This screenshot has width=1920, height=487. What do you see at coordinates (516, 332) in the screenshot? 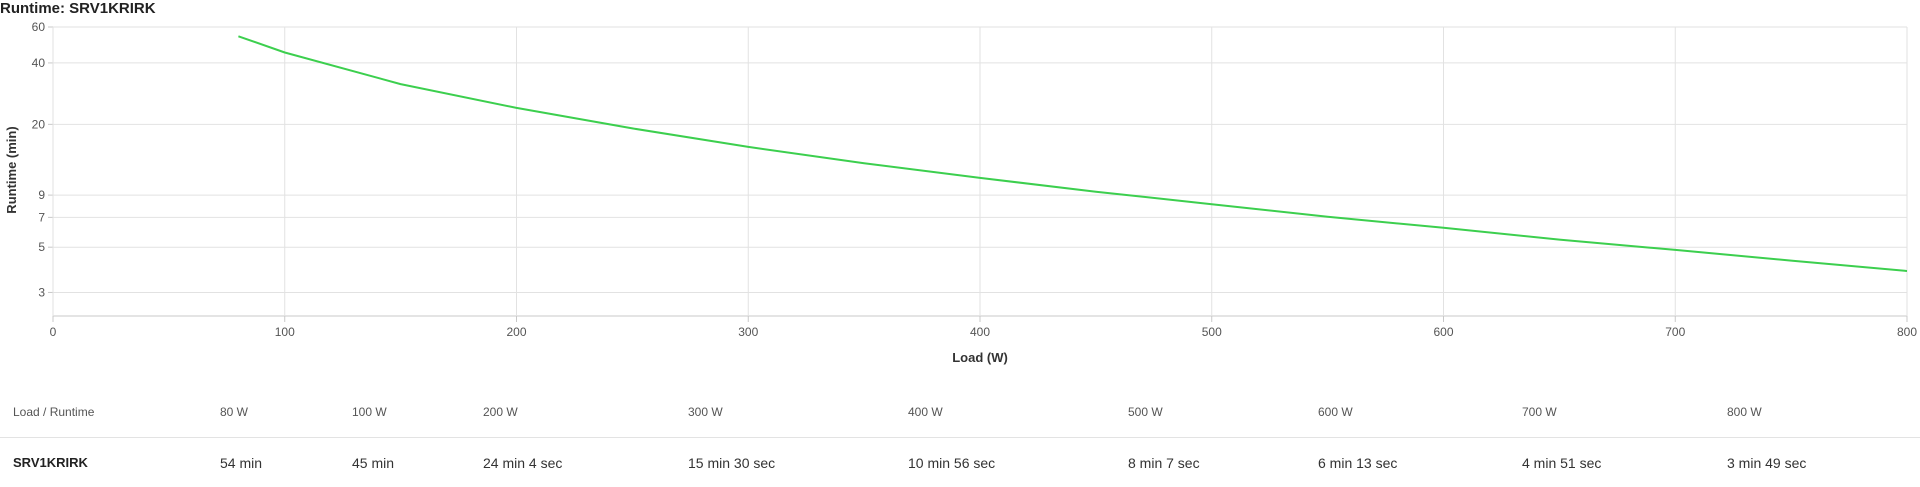
I see `x-tick-label-200: 200` at bounding box center [516, 332].